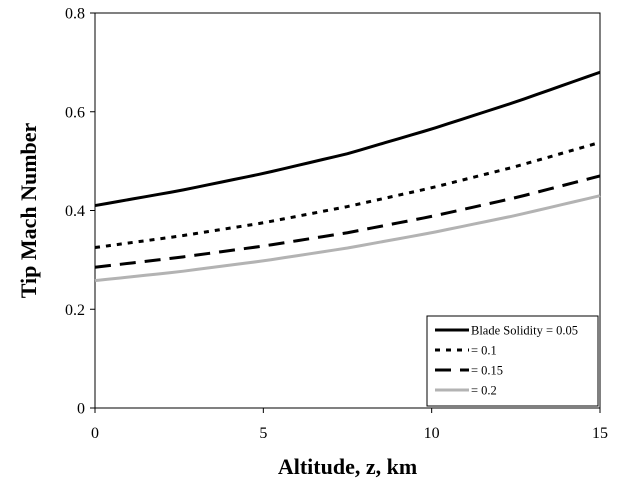 The width and height of the screenshot is (619, 480). Describe the element at coordinates (484, 391) in the screenshot. I see `legend-label-4: = 0.2` at that location.